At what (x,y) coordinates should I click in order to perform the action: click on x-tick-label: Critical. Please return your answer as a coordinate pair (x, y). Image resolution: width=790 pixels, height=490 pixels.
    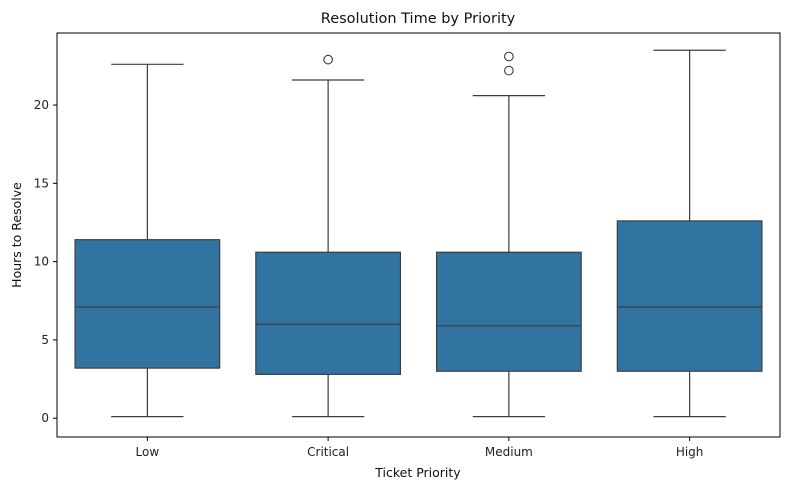
    Looking at the image, I should click on (328, 452).